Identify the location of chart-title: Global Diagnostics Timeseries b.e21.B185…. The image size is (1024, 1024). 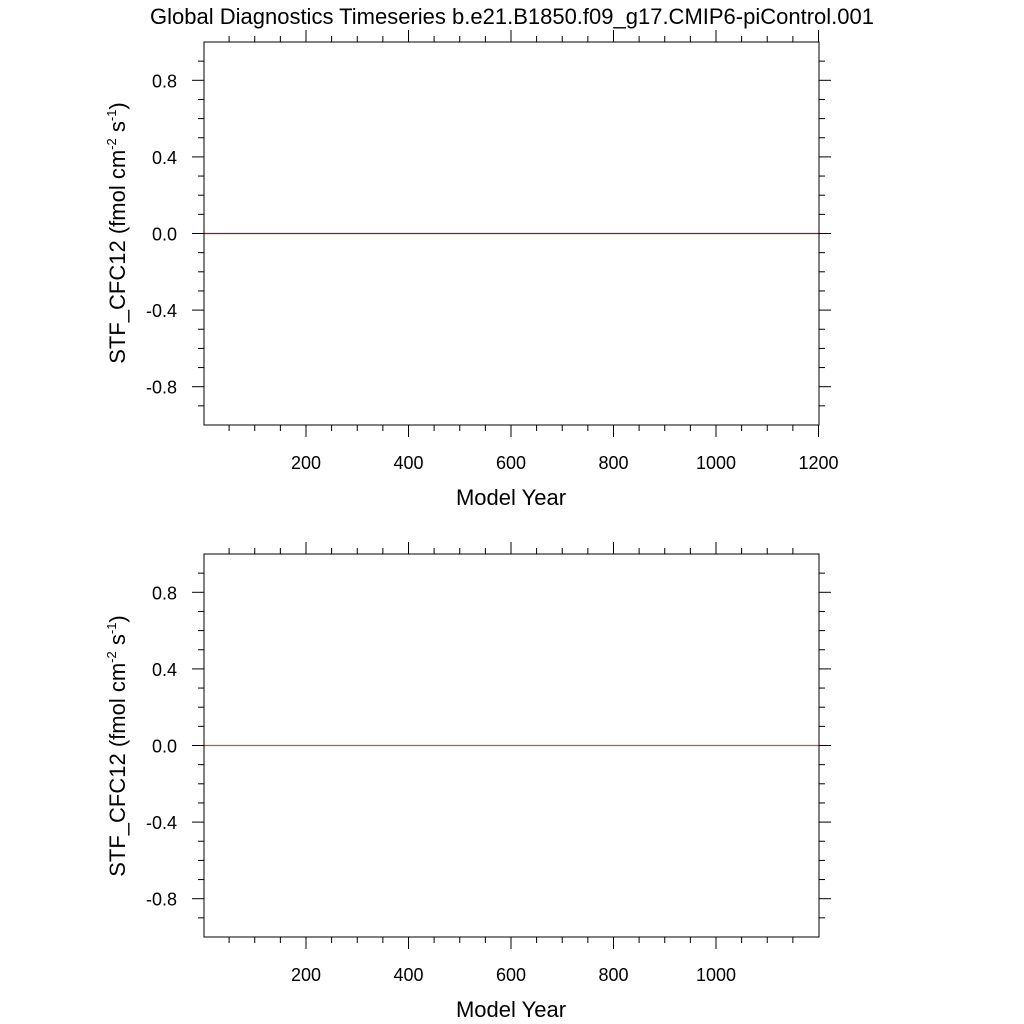
(512, 16).